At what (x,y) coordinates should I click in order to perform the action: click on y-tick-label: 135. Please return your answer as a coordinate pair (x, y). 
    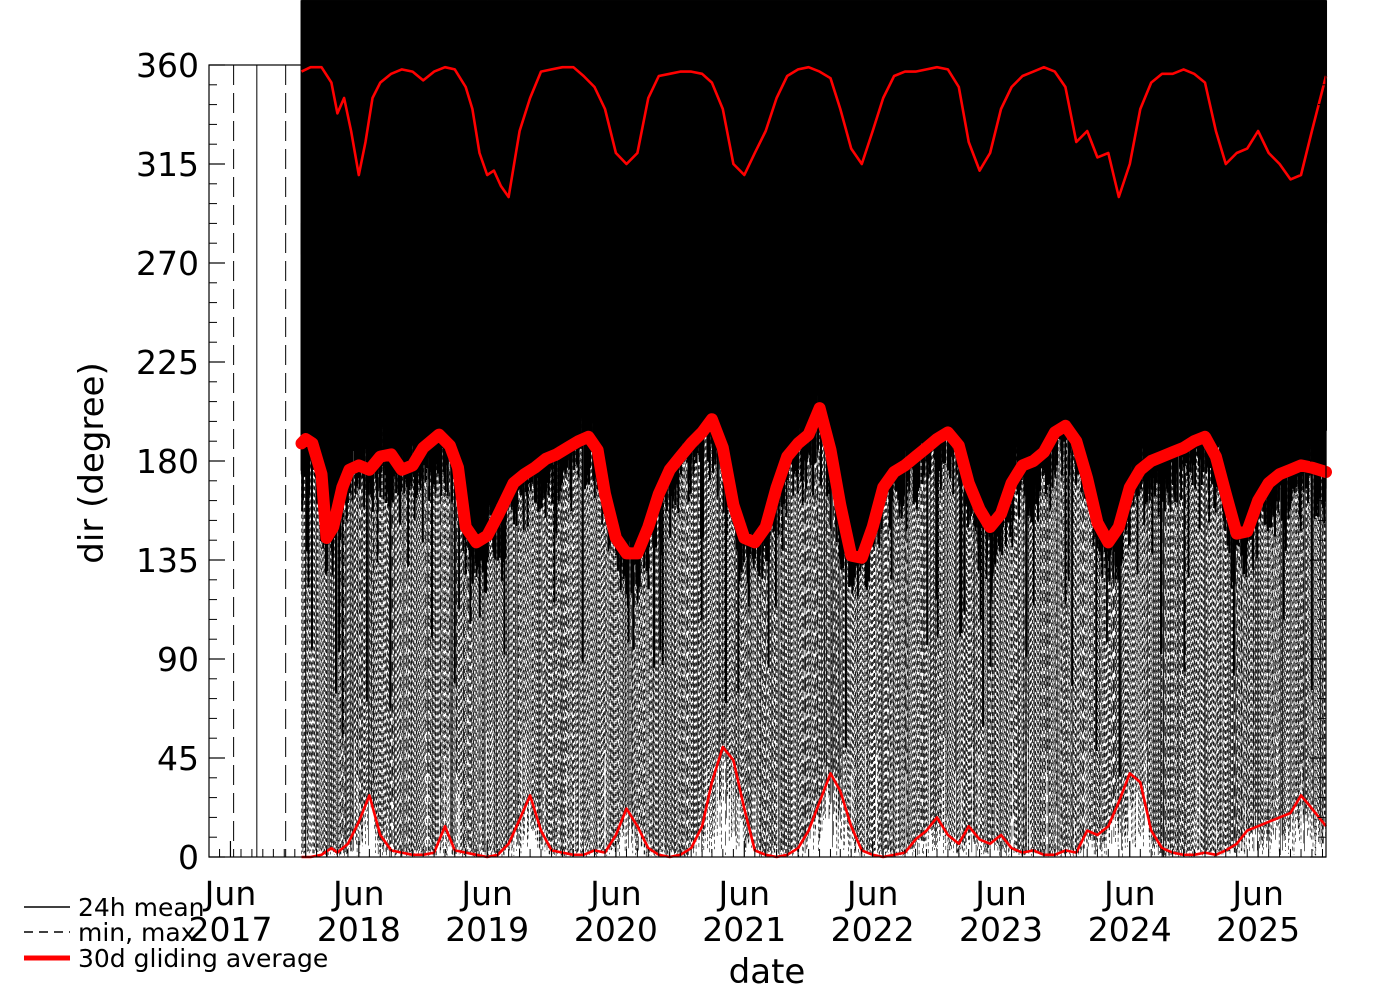
    Looking at the image, I should click on (167, 560).